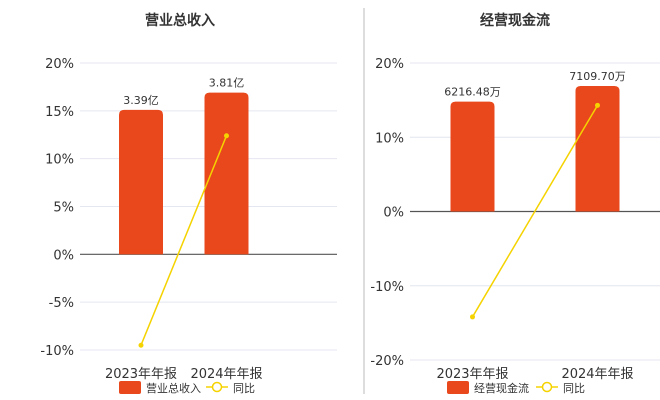  What do you see at coordinates (387, 361) in the screenshot?
I see `y-tick-label: -20%` at bounding box center [387, 361].